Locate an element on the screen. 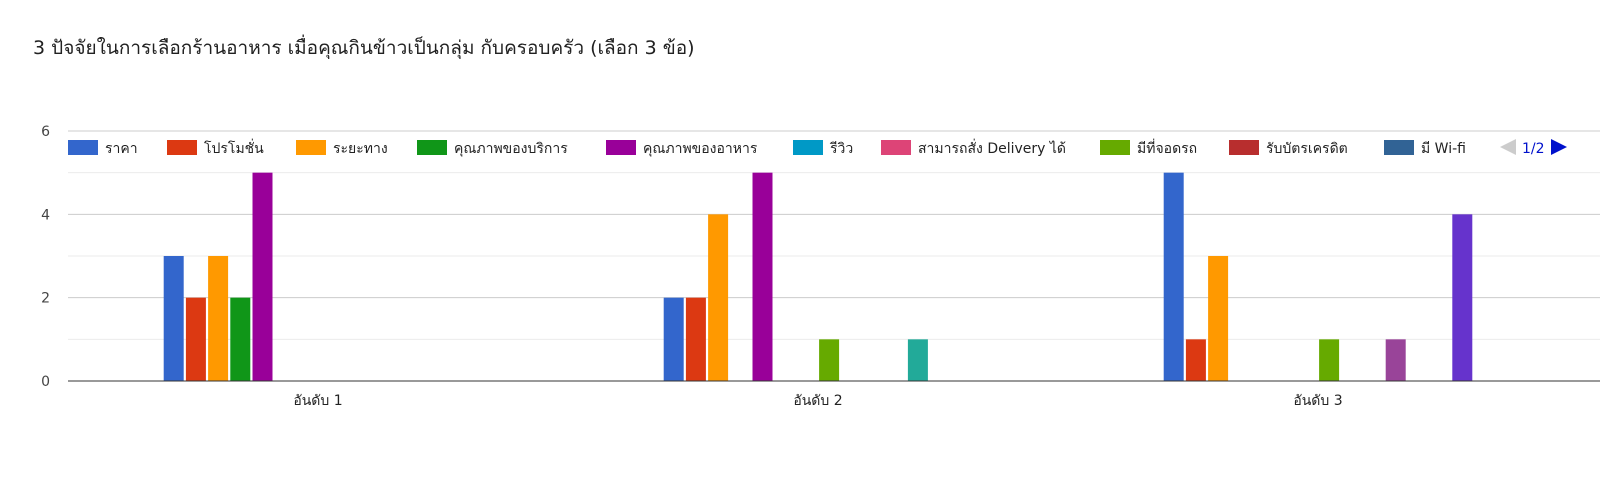 The width and height of the screenshot is (1600, 490). bar-ระยะทาง-0 is located at coordinates (218, 318).